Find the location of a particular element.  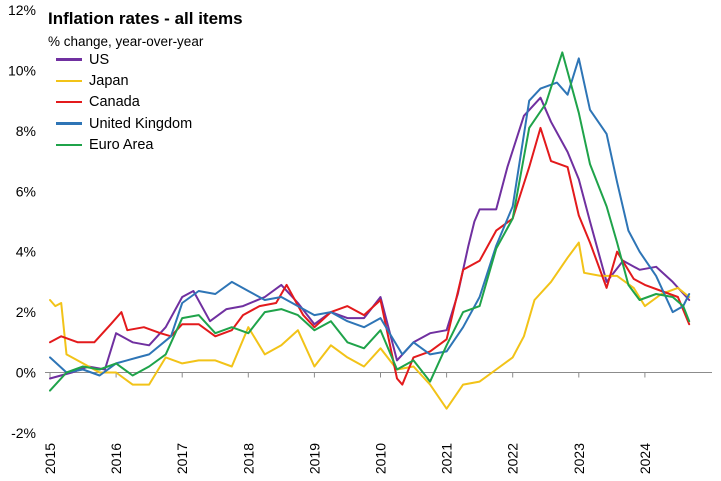

y-tick-label: 4% is located at coordinates (26, 252).